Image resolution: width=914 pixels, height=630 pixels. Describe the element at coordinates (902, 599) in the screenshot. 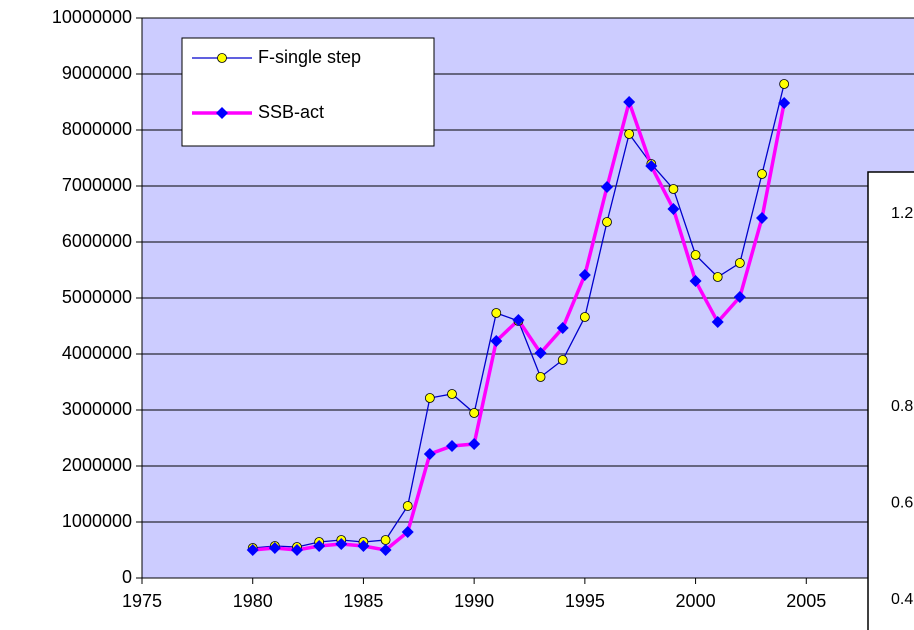

I see `y-tick-label: 0.4` at that location.